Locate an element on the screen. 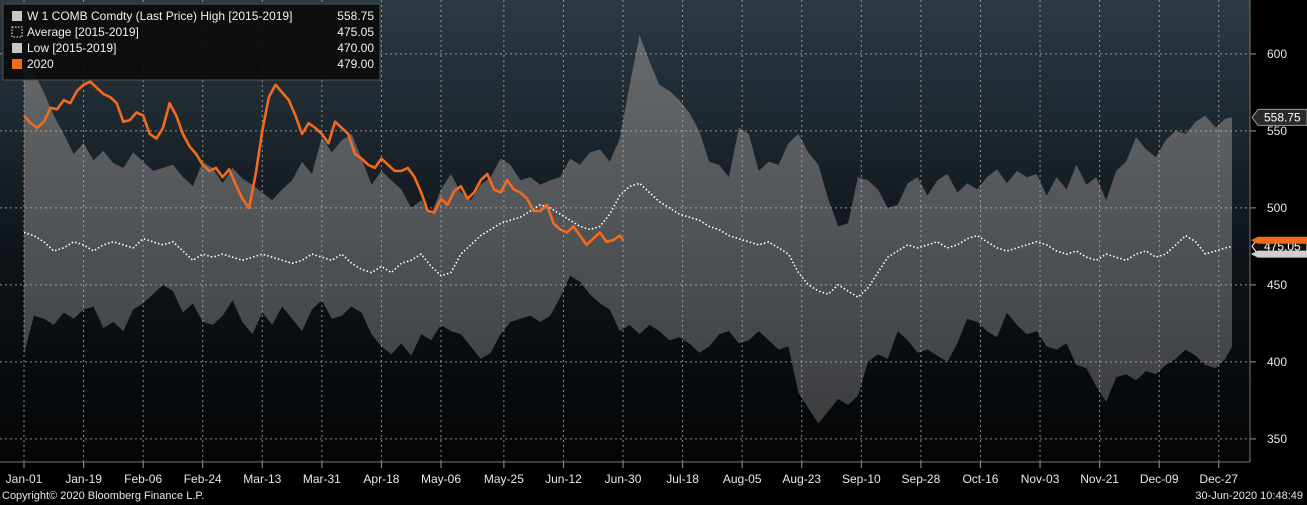 The height and width of the screenshot is (505, 1307). legend-item-2020: 2020 479.00 is located at coordinates (193, 64).